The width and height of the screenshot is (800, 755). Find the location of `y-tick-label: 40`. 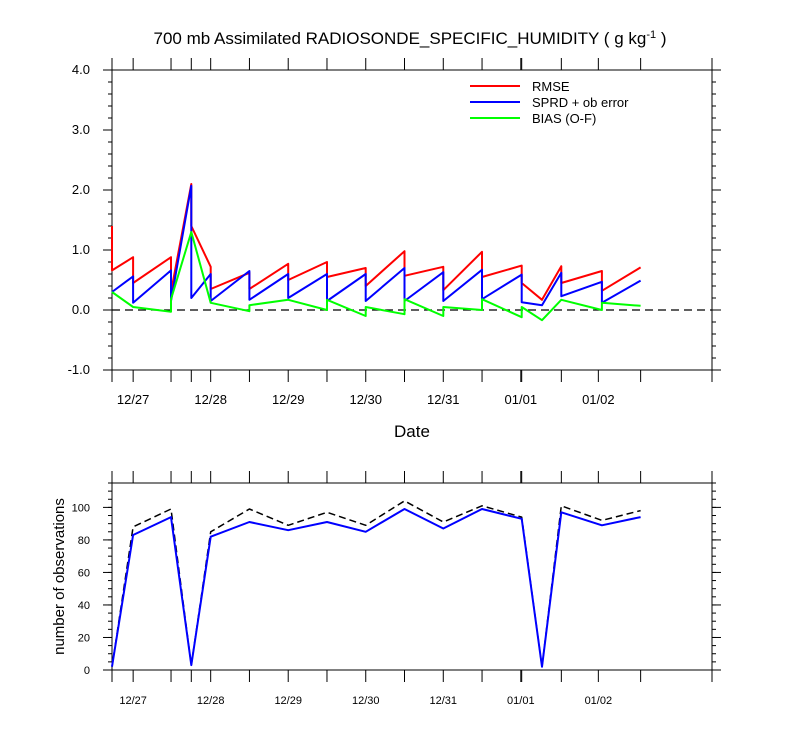

y-tick-label: 40 is located at coordinates (84, 606).